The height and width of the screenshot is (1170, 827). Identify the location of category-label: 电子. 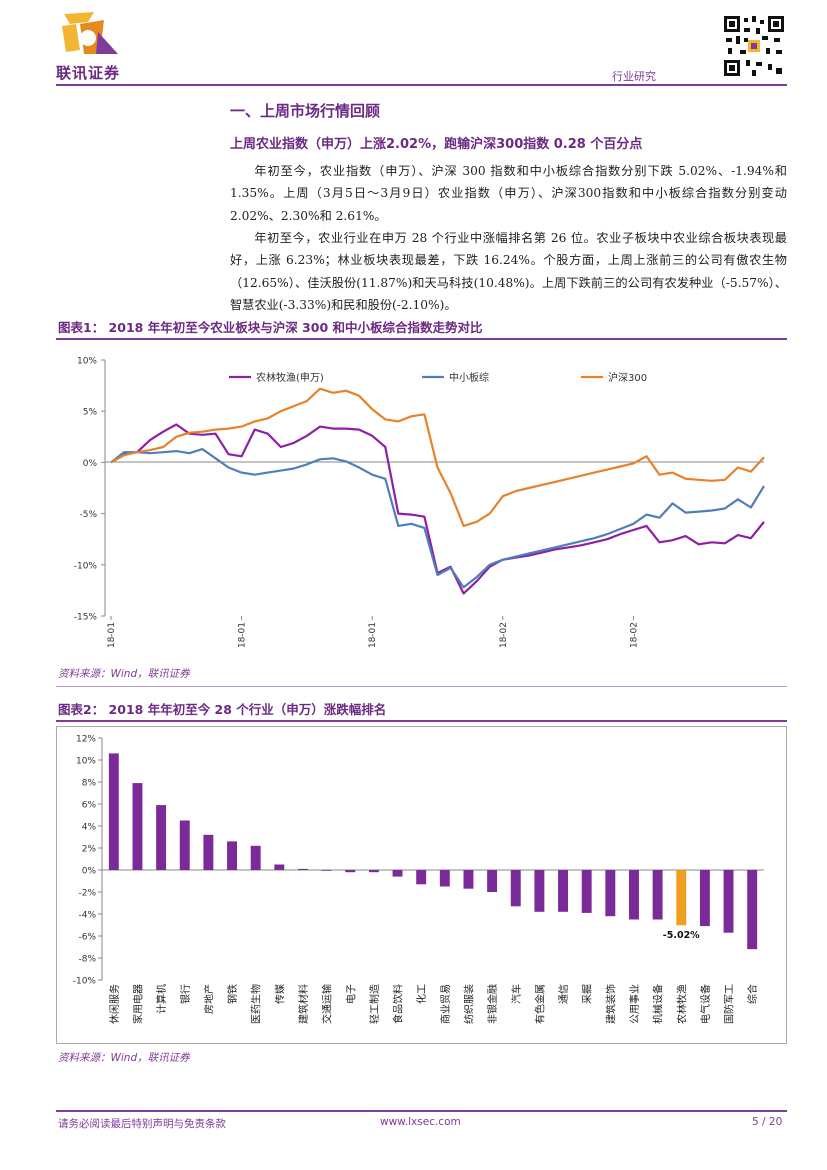
(350, 994).